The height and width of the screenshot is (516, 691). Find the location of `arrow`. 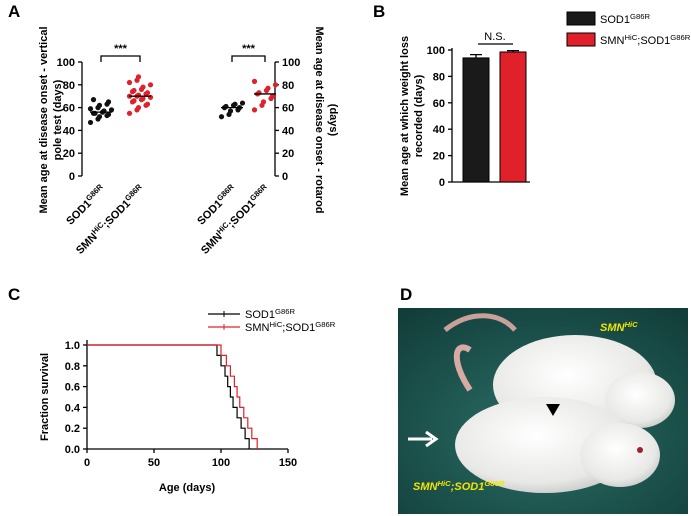

arrow is located at coordinates (432, 439).